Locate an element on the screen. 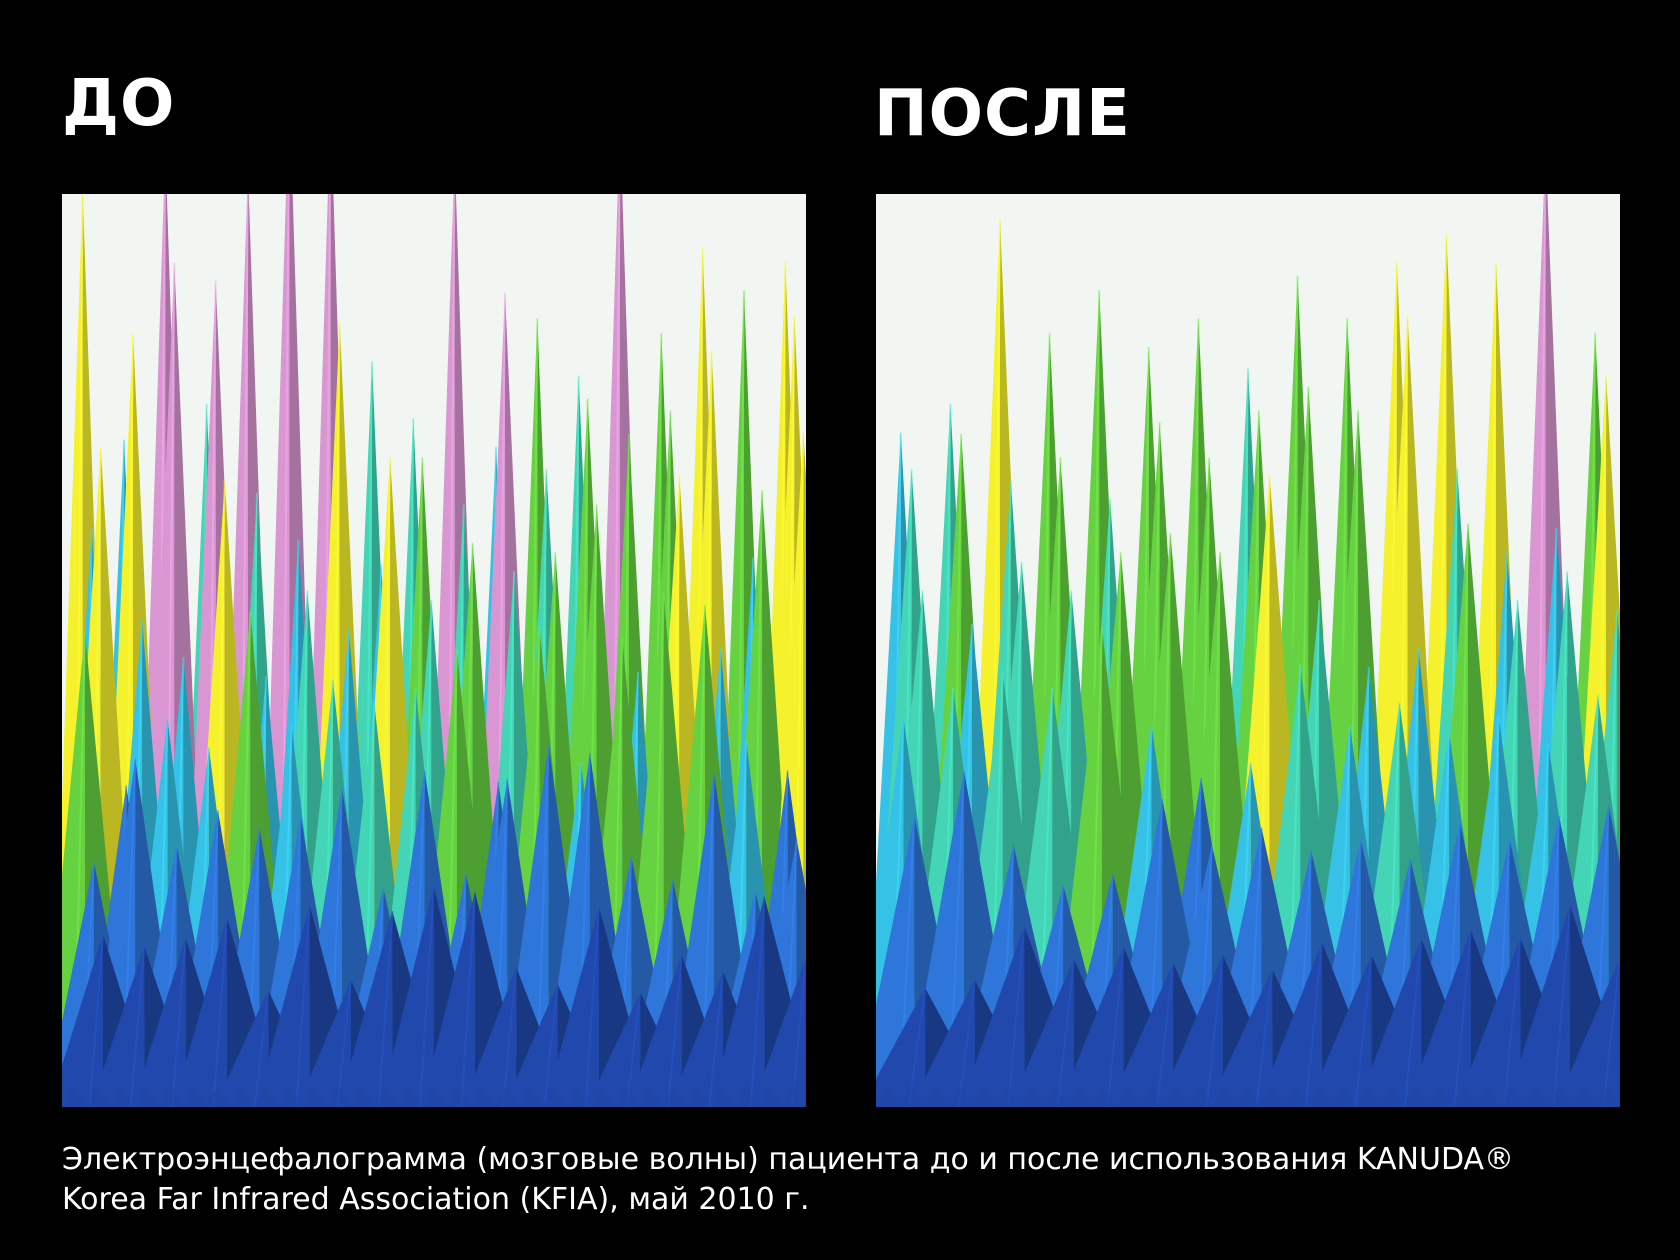 The width and height of the screenshot is (1680, 1260). after-base-lattice is located at coordinates (1248, 1096).